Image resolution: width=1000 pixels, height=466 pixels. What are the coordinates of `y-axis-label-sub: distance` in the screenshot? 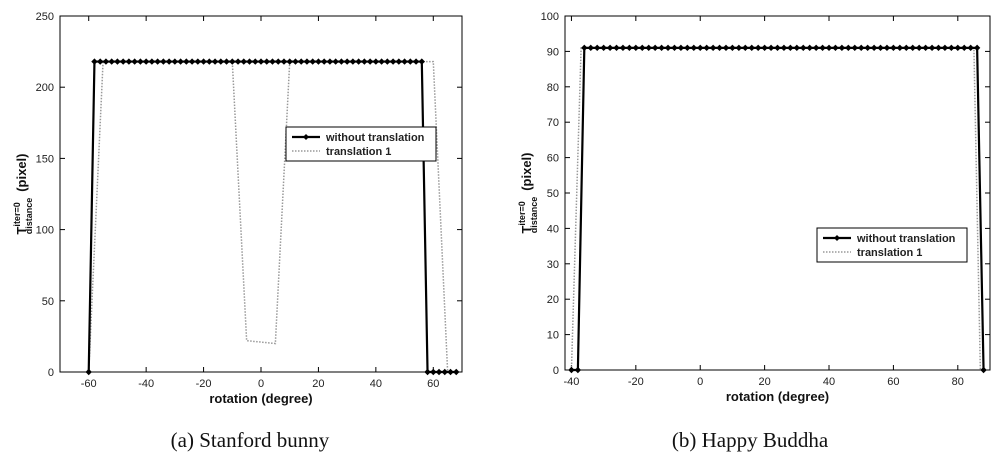 It's located at (29, 216).